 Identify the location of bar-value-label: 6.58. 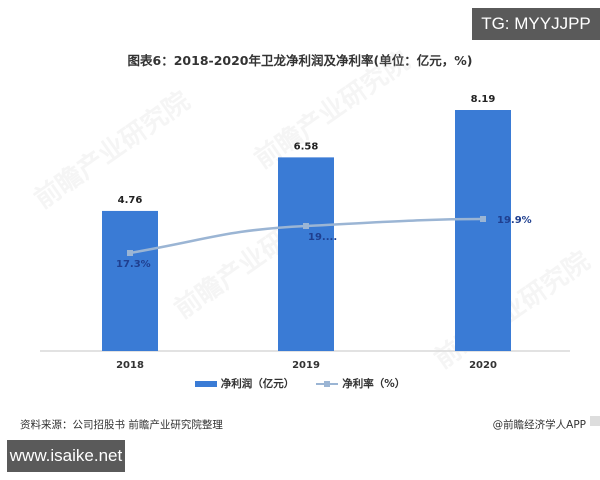
(306, 146).